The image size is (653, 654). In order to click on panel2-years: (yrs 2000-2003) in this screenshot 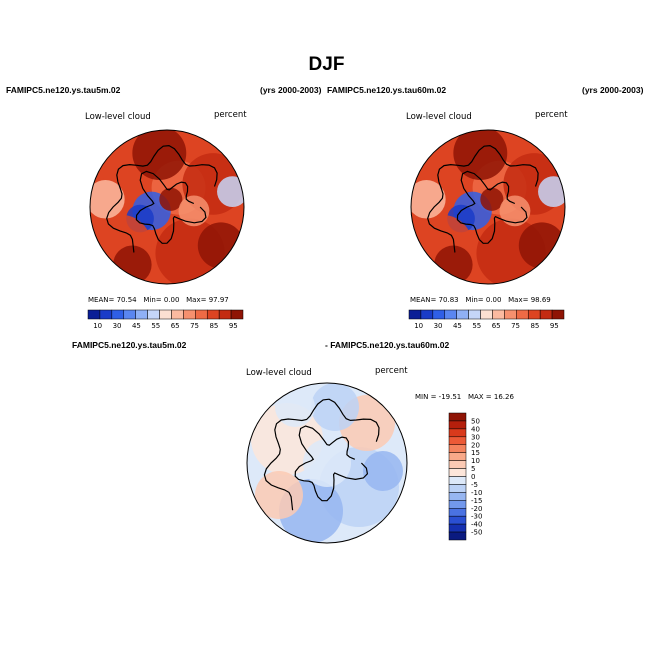, I will do `click(613, 90)`.